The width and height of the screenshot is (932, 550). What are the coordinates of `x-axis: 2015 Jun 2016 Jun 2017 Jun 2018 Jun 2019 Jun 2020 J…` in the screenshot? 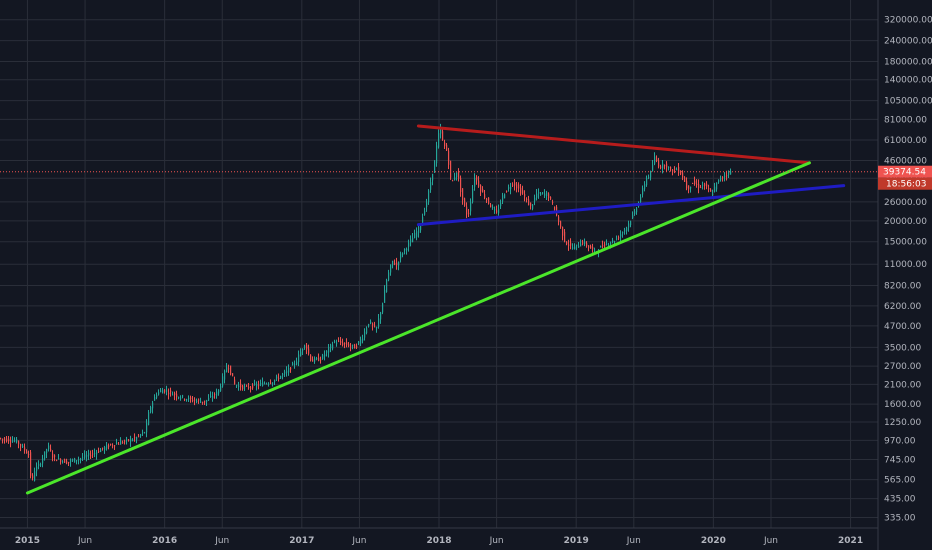 It's located at (439, 541).